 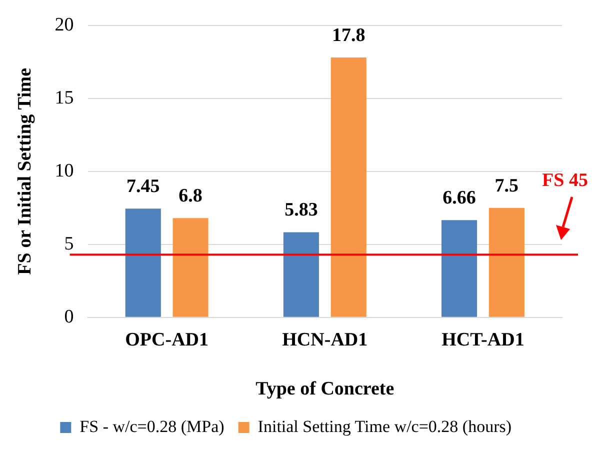 I want to click on y-tick-label: 10, so click(x=64, y=171).